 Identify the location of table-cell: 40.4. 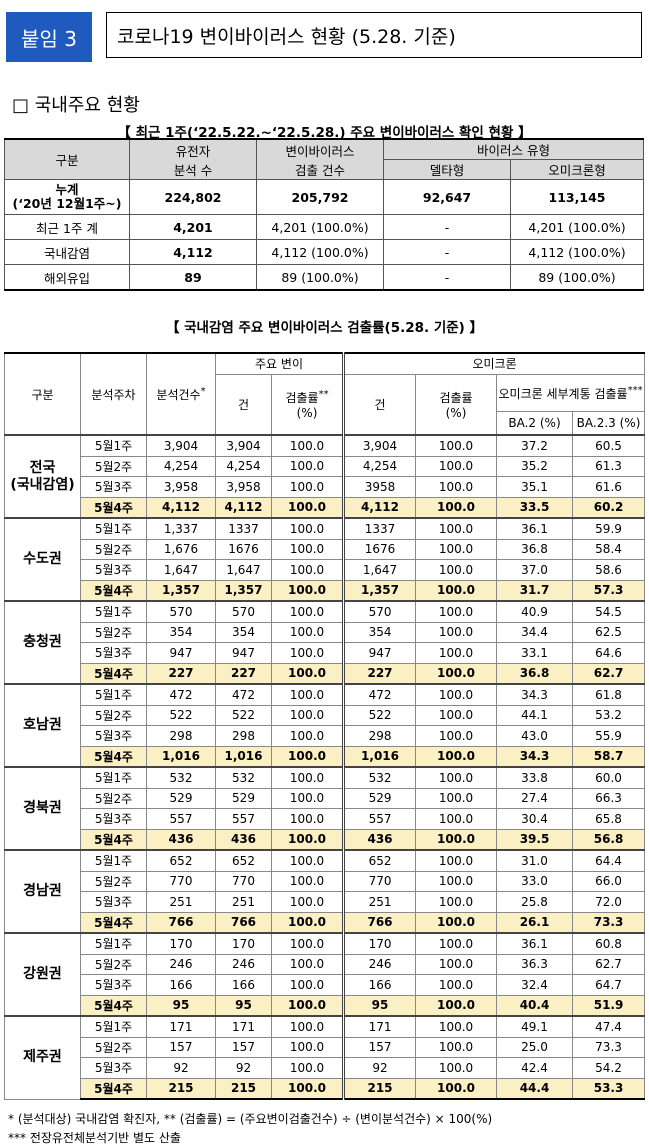
(535, 1005).